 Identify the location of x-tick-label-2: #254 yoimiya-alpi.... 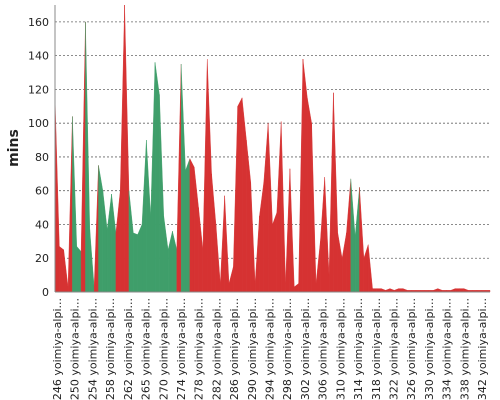
(92, 349).